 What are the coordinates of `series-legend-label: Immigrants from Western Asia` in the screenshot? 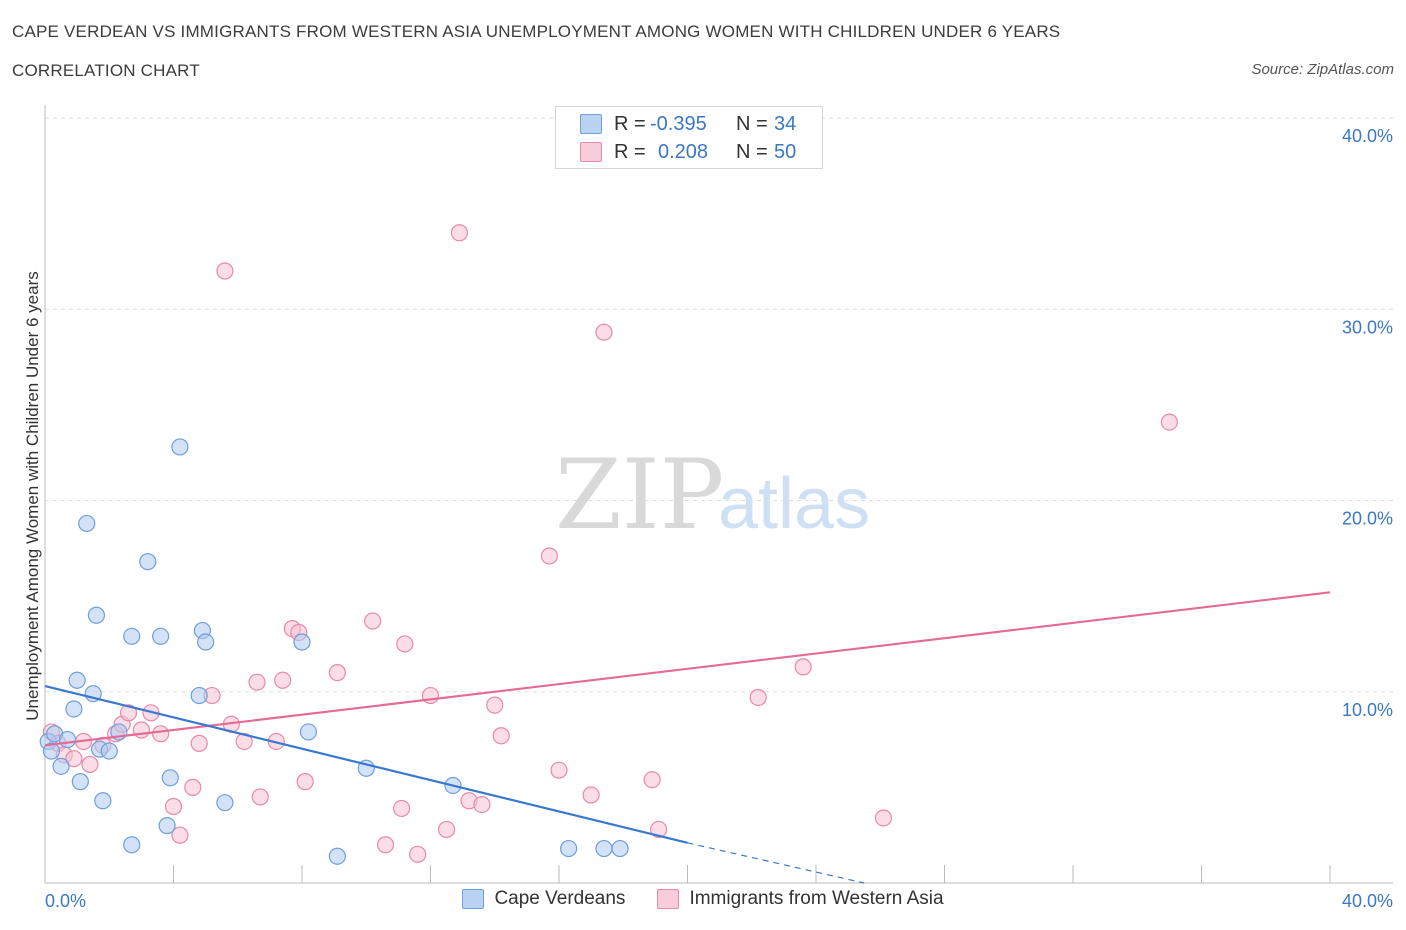 It's located at (816, 898).